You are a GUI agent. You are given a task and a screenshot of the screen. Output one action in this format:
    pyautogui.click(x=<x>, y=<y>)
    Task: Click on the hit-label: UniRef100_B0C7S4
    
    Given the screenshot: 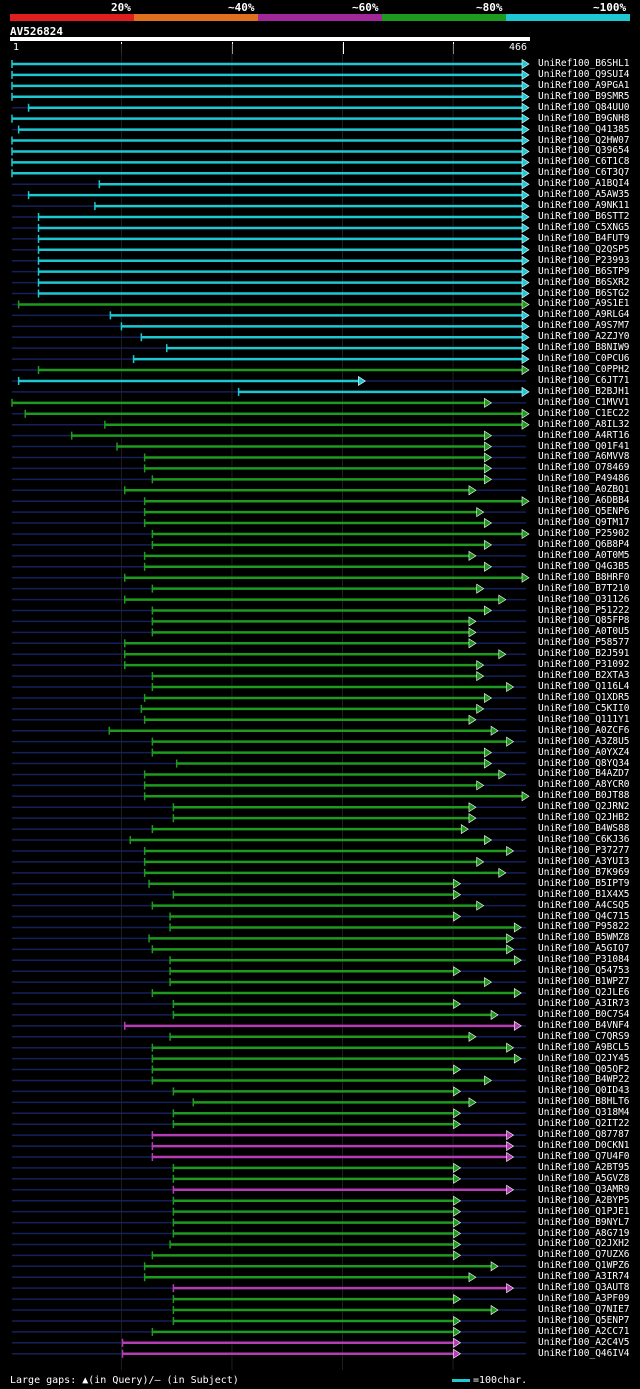 What is the action you would take?
    pyautogui.click(x=584, y=1014)
    